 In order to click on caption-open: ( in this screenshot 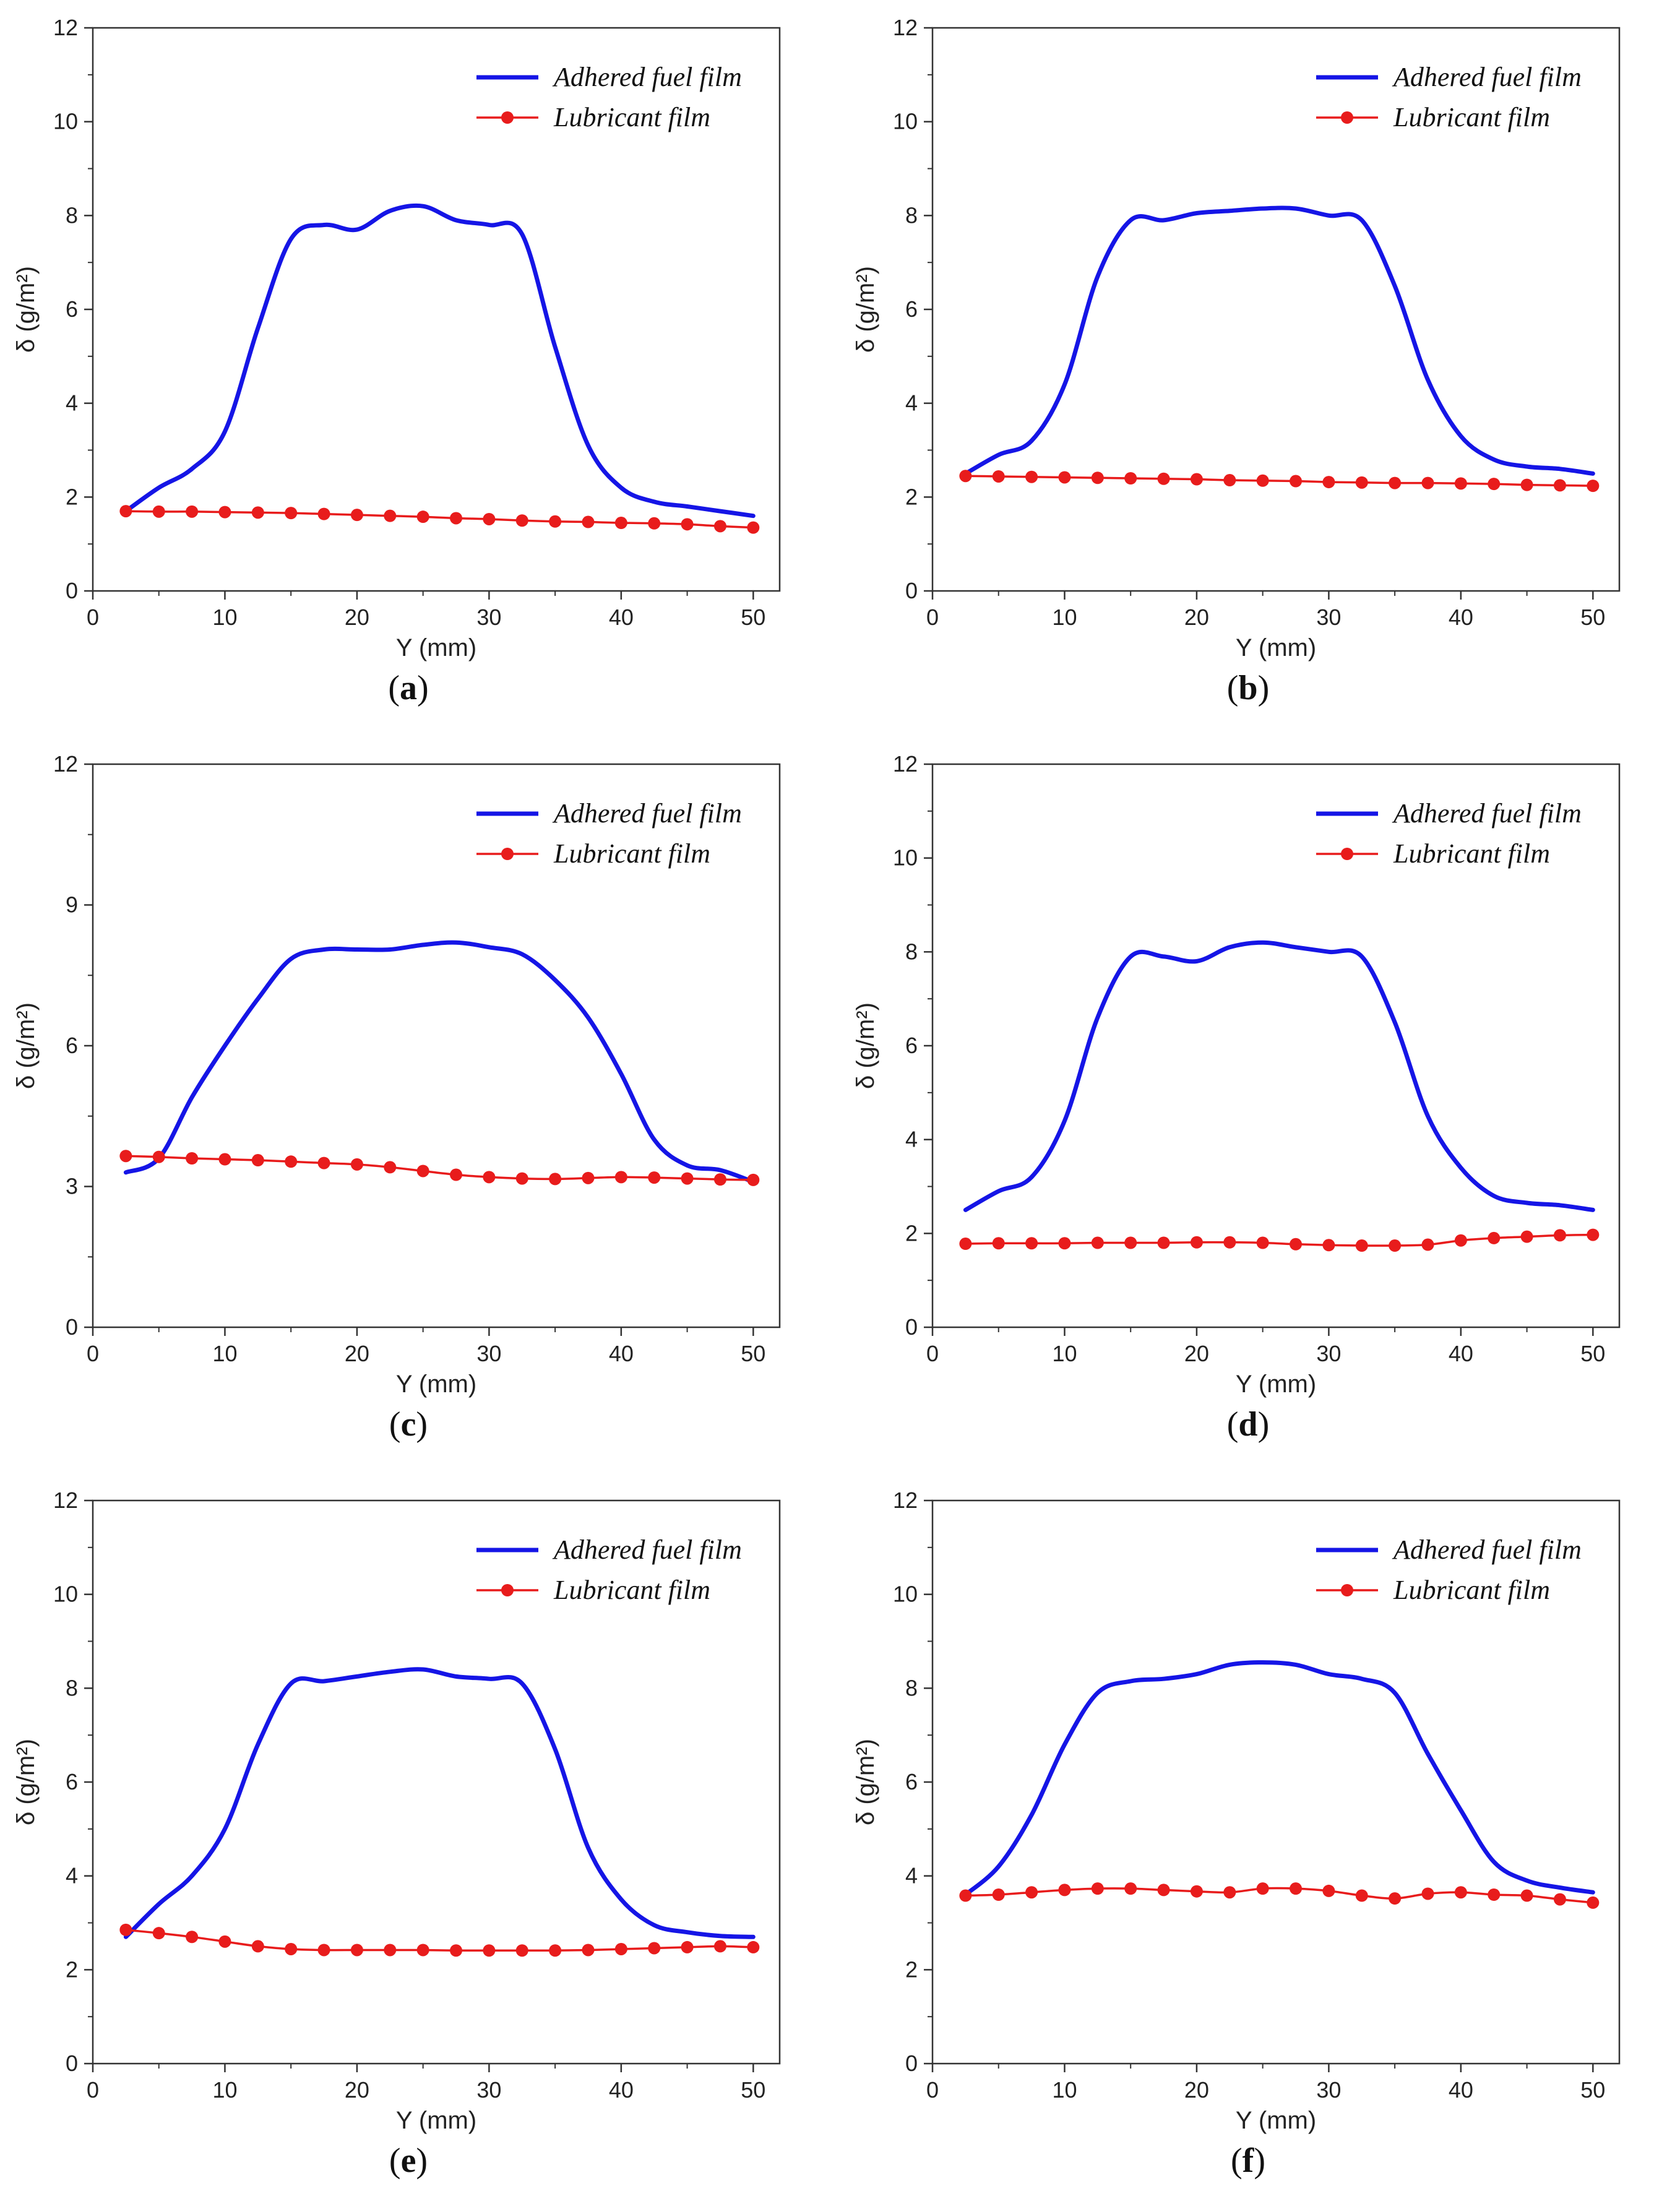, I will do `click(394, 688)`.